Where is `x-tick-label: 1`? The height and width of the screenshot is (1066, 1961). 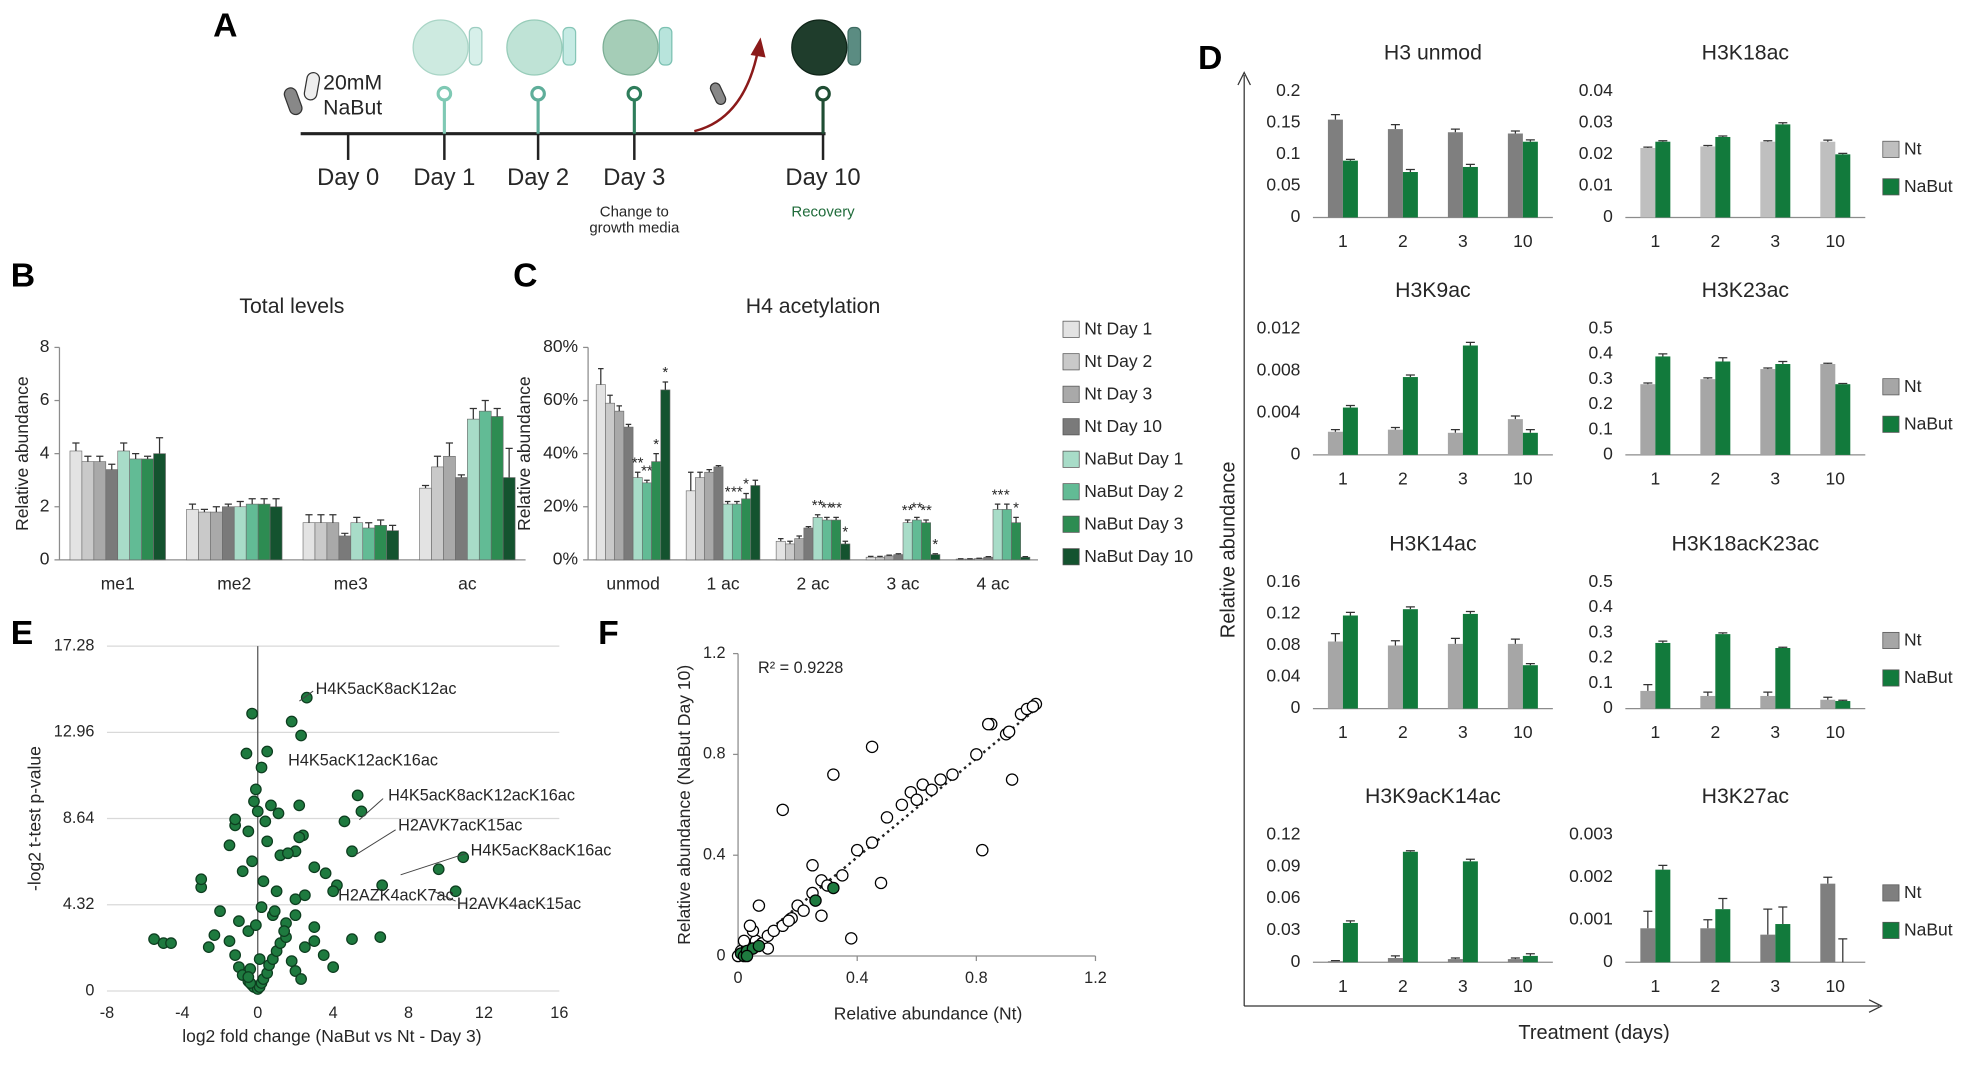
x-tick-label: 1 is located at coordinates (1655, 241).